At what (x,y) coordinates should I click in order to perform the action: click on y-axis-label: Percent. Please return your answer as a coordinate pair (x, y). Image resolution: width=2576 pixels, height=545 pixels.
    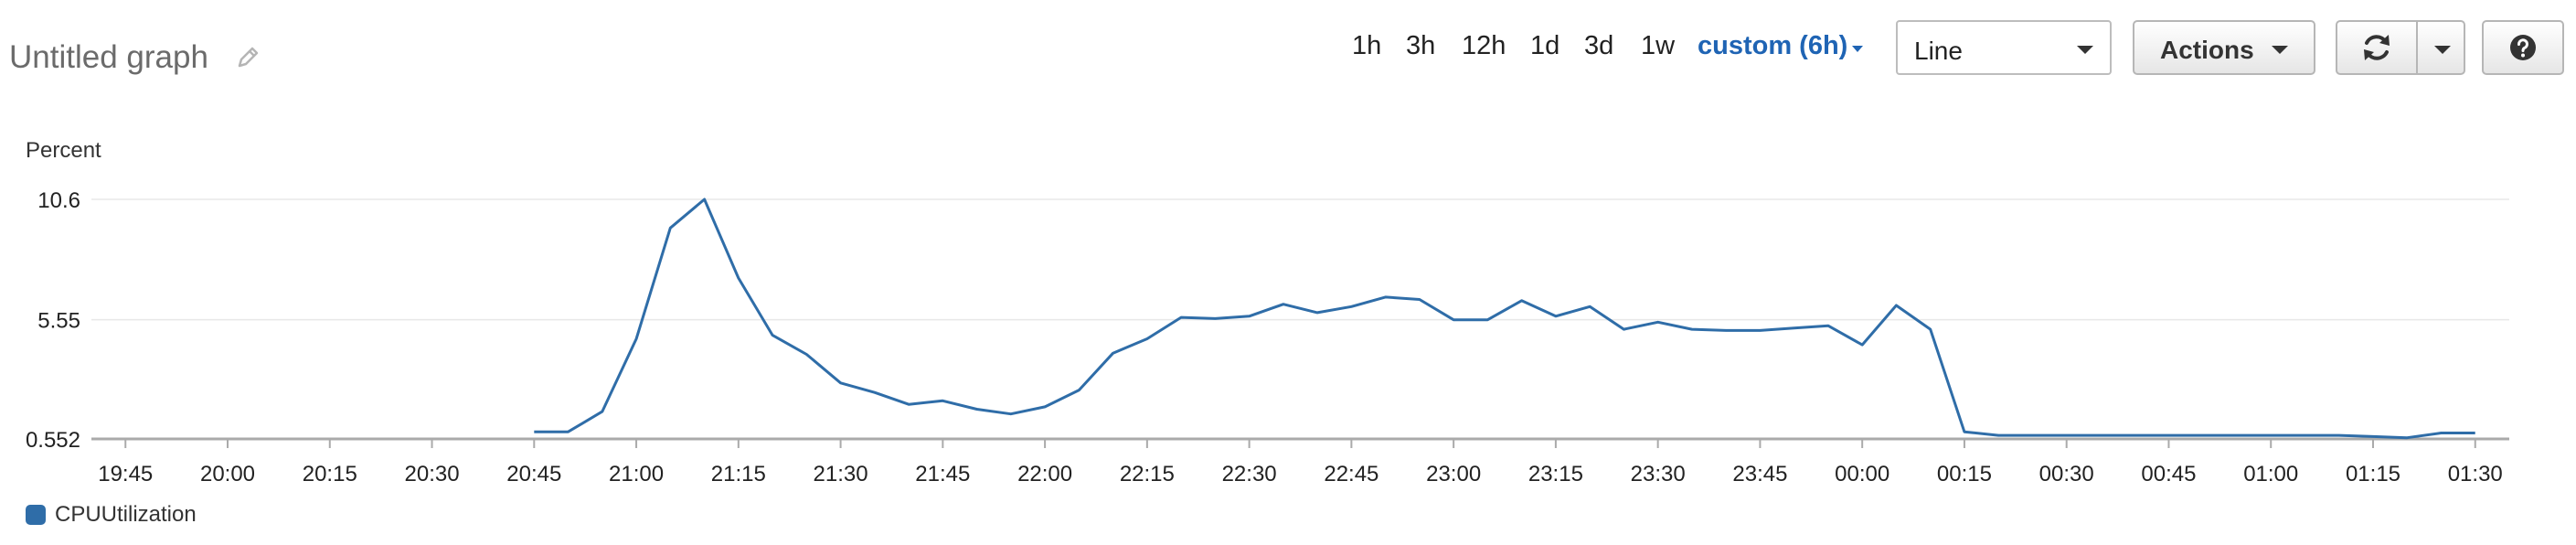
    Looking at the image, I should click on (63, 150).